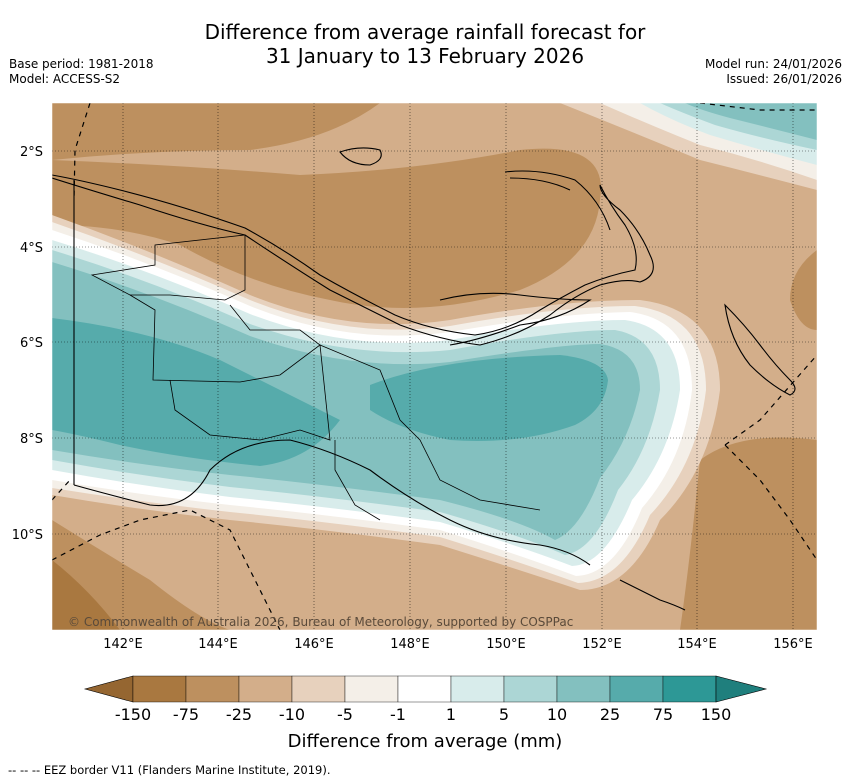 The image size is (850, 781). I want to click on lon-label-148e: 148°E, so click(410, 644).